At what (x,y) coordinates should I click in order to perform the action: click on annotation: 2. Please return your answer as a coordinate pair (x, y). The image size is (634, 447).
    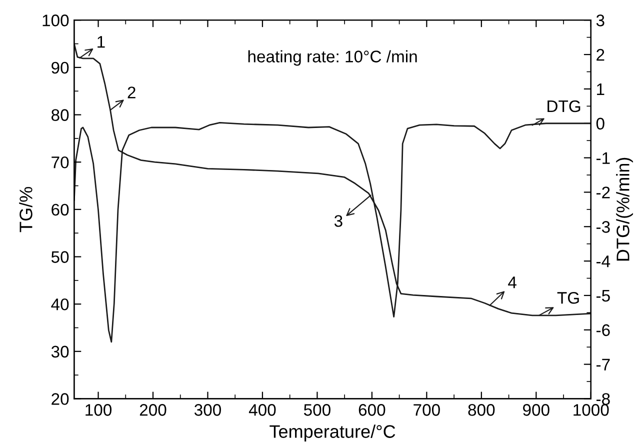
    Looking at the image, I should click on (132, 92).